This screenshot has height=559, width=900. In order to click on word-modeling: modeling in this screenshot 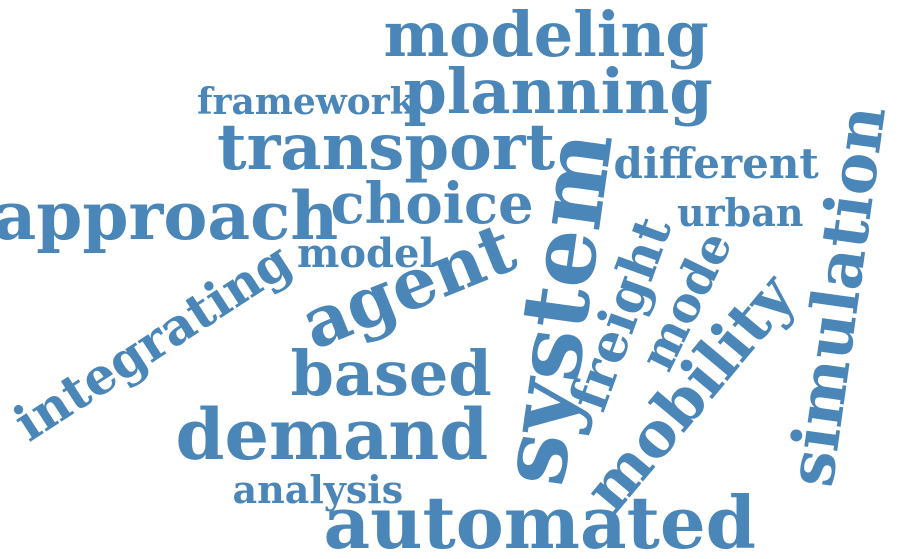, I will do `click(546, 35)`.